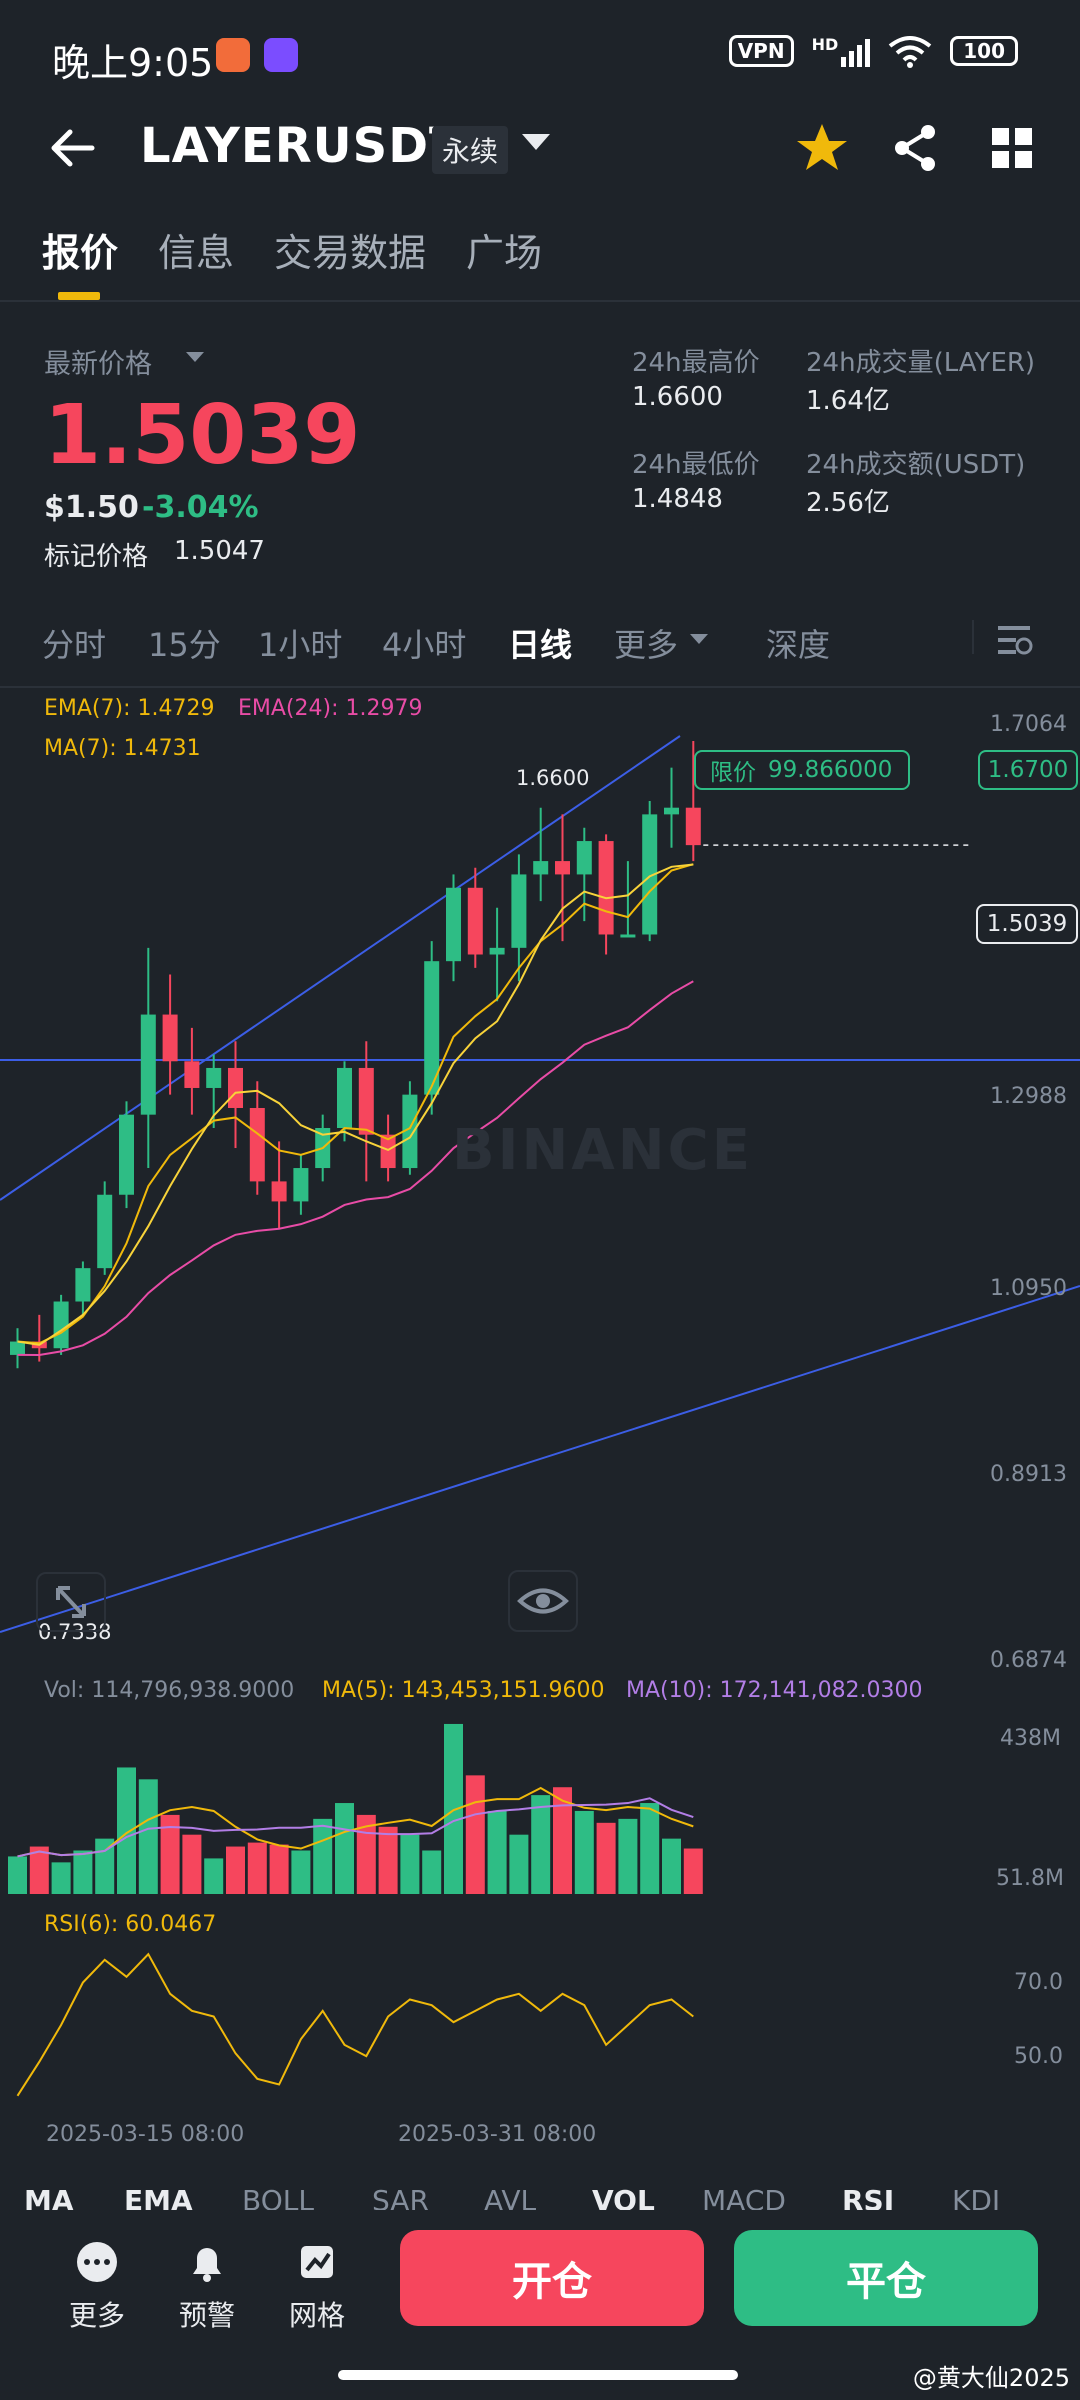  I want to click on grid-button: 网格, so click(317, 2287).